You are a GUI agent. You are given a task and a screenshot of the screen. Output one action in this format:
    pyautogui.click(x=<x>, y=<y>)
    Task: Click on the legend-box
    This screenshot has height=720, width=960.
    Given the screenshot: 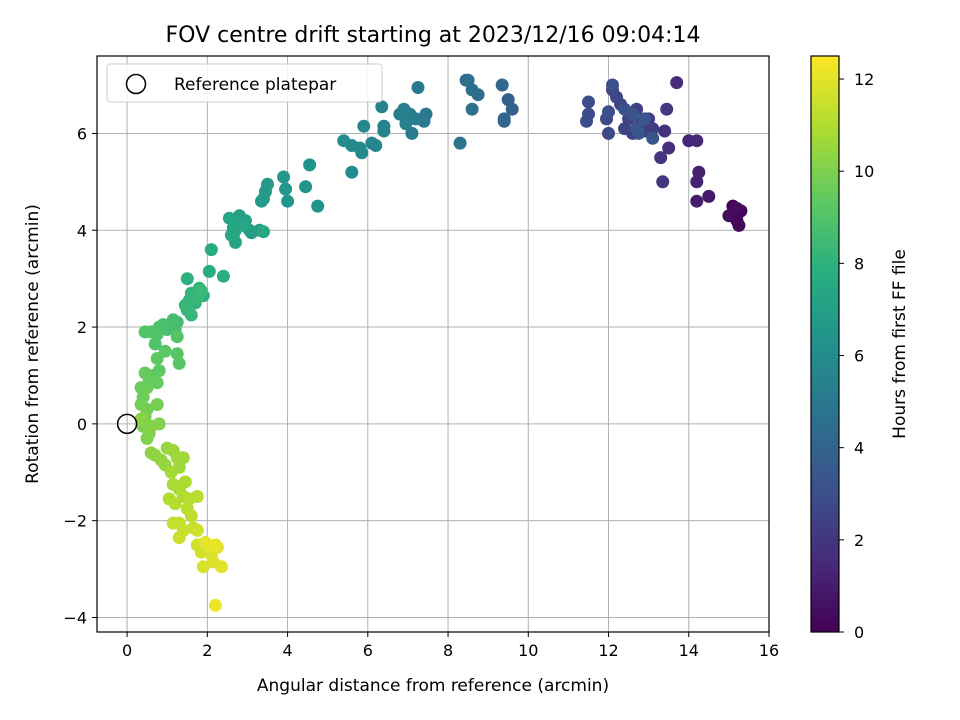 What is the action you would take?
    pyautogui.click(x=244, y=83)
    